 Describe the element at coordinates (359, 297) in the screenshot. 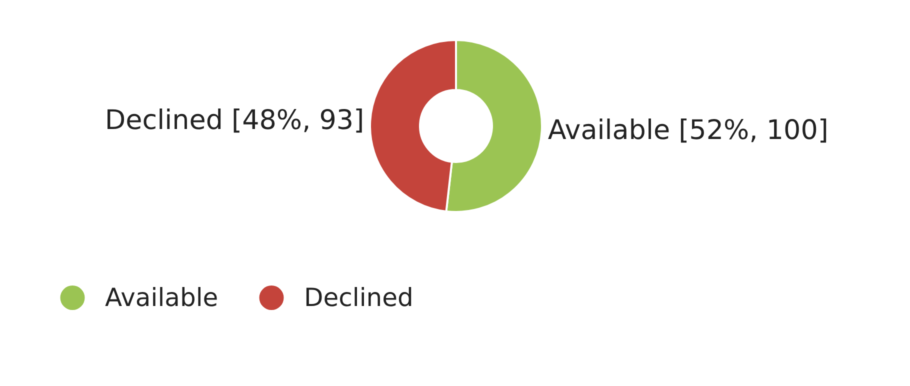

I see `legend-label: Declined` at that location.